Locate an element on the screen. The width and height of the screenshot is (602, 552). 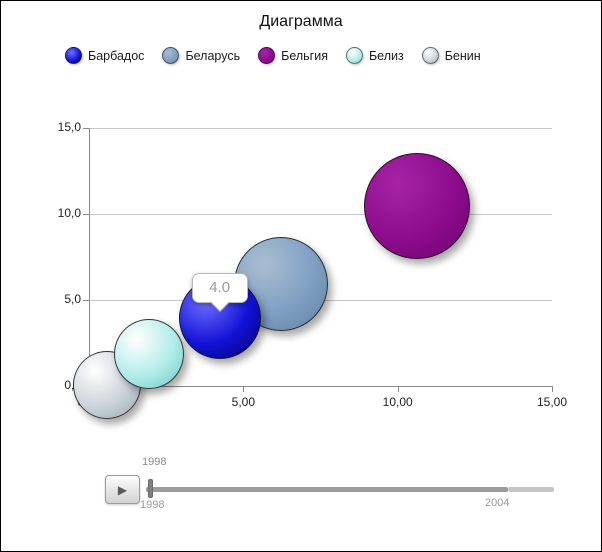
chart-title: Диаграмма is located at coordinates (301, 21).